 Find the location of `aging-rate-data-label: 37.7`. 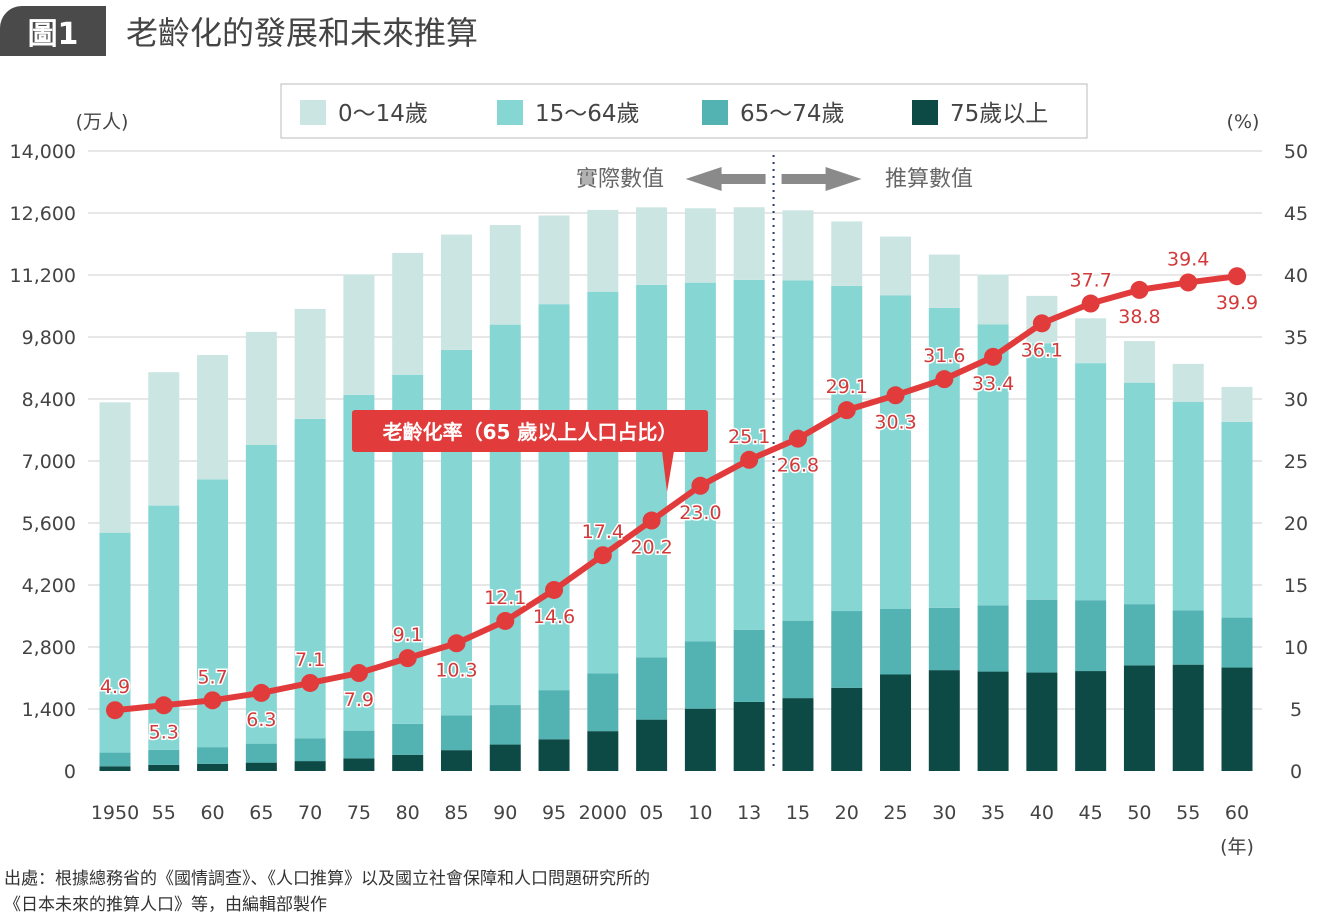

aging-rate-data-label: 37.7 is located at coordinates (1090, 281).